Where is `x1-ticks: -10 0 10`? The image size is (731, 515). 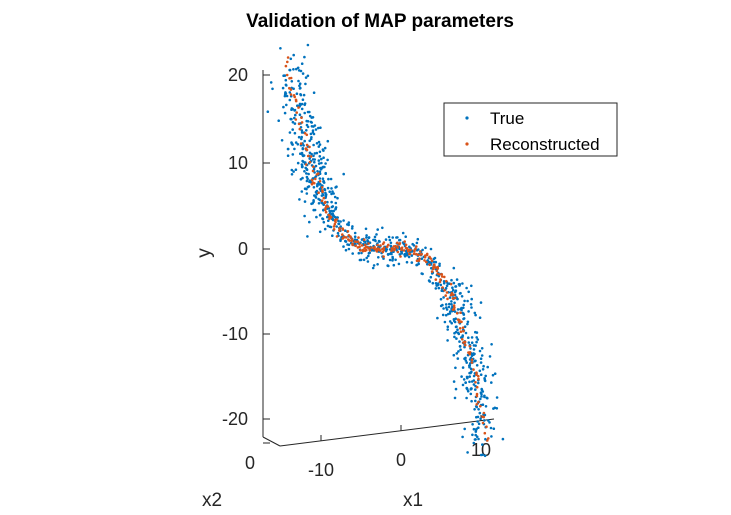 x1-ticks: -10 0 10 is located at coordinates (399, 447).